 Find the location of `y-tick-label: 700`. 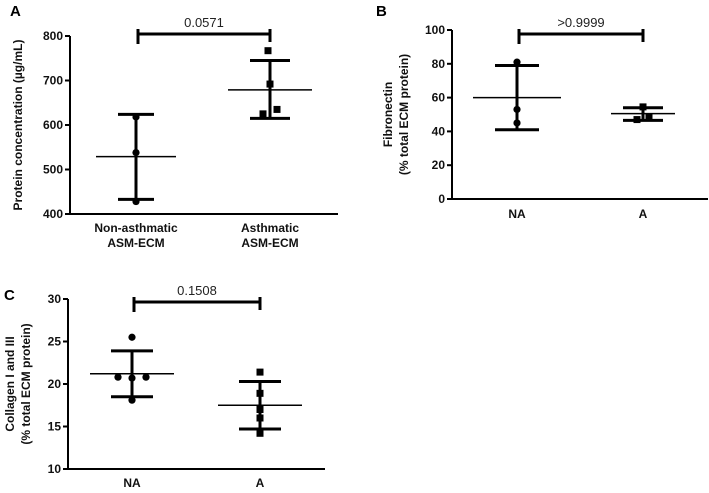

y-tick-label: 700 is located at coordinates (53, 81).